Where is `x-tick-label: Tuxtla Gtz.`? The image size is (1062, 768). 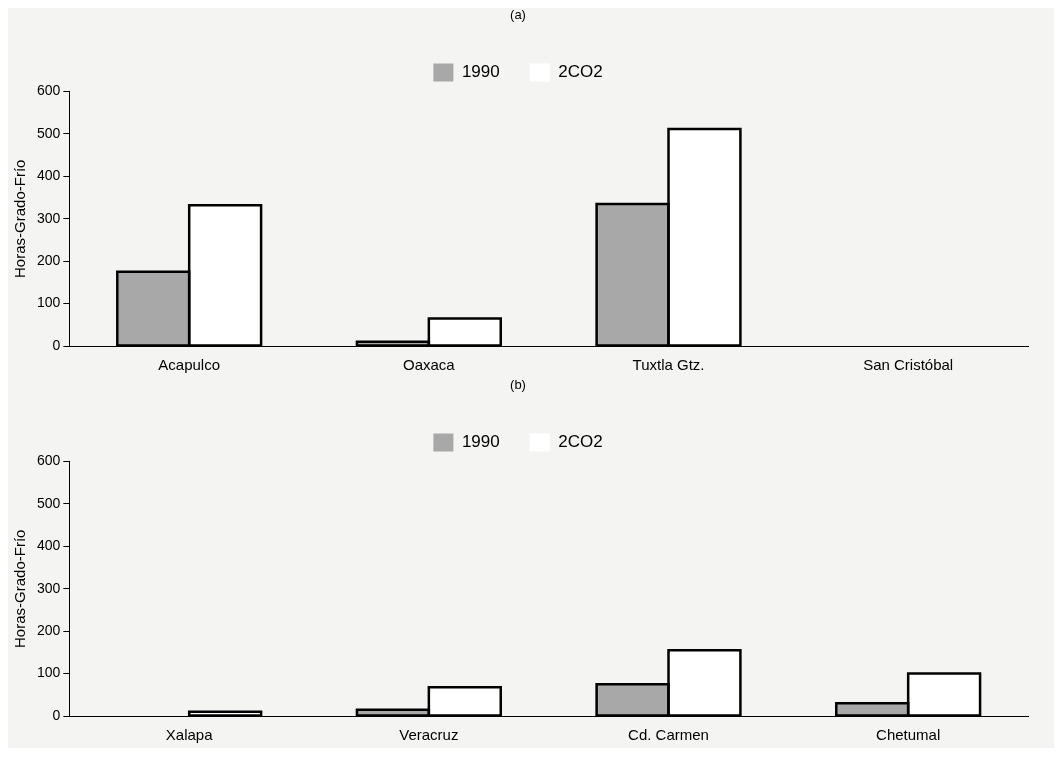 x-tick-label: Tuxtla Gtz. is located at coordinates (668, 365).